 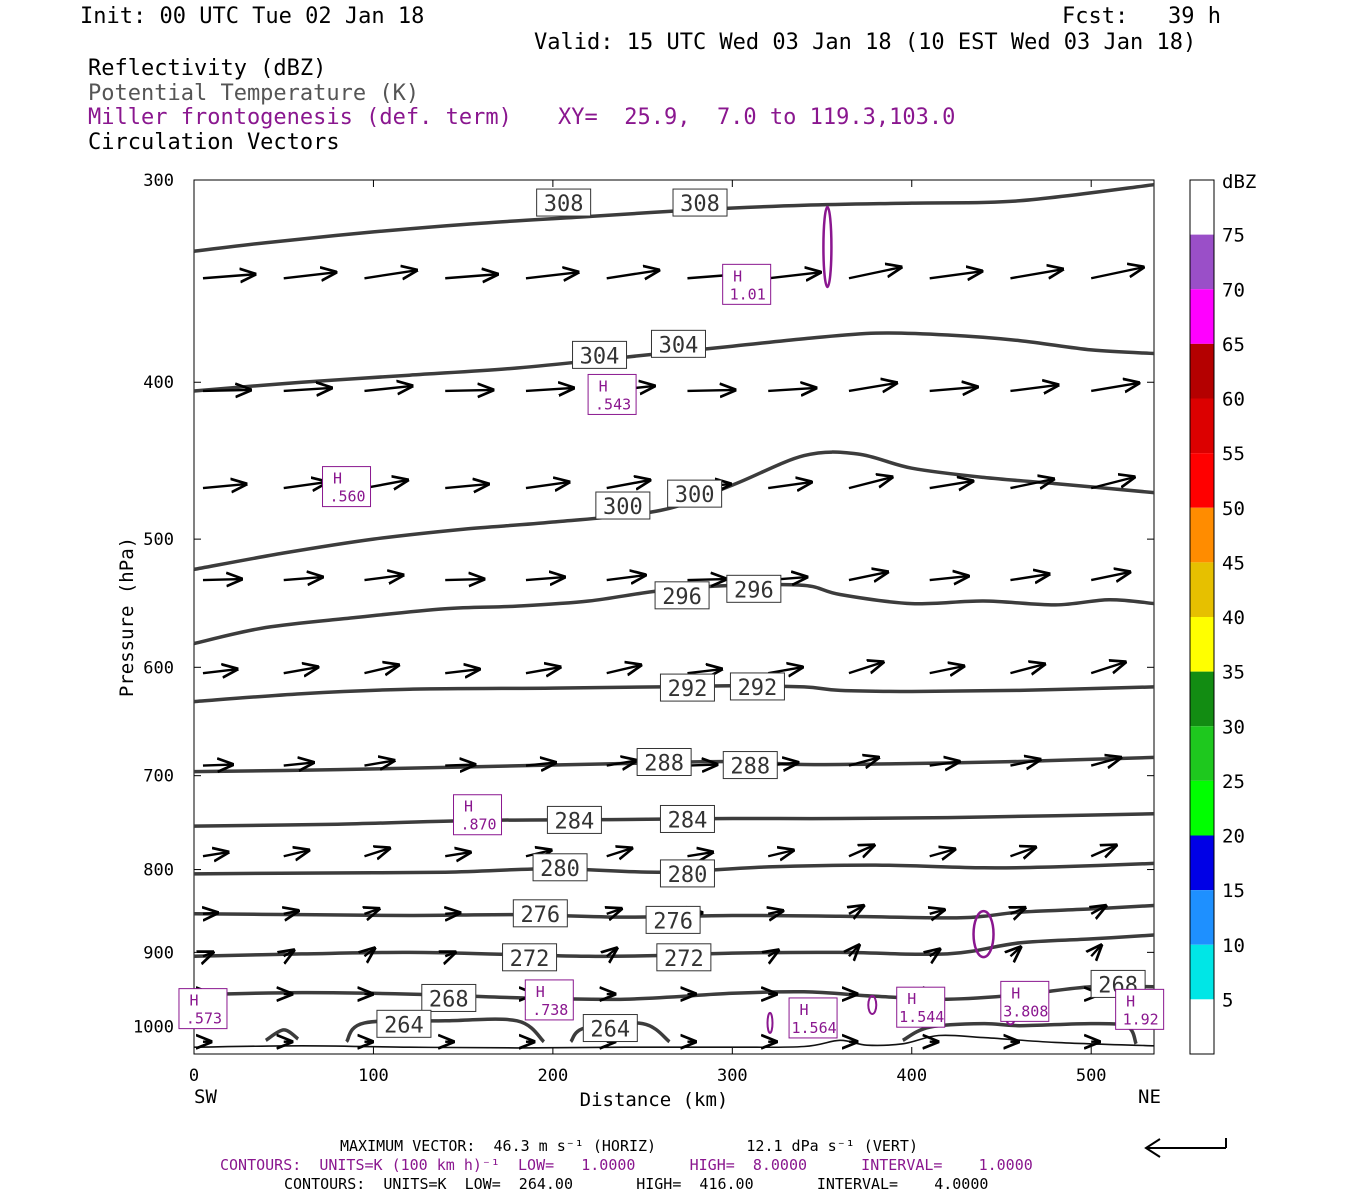 I want to click on frontogenesis-max-value: .543, so click(x=613, y=404).